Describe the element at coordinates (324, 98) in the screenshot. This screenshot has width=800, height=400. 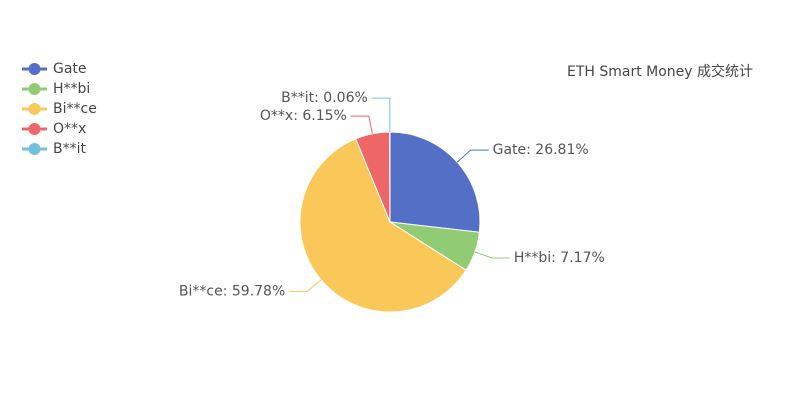
I see `data-label: B**it: 0.06%` at that location.